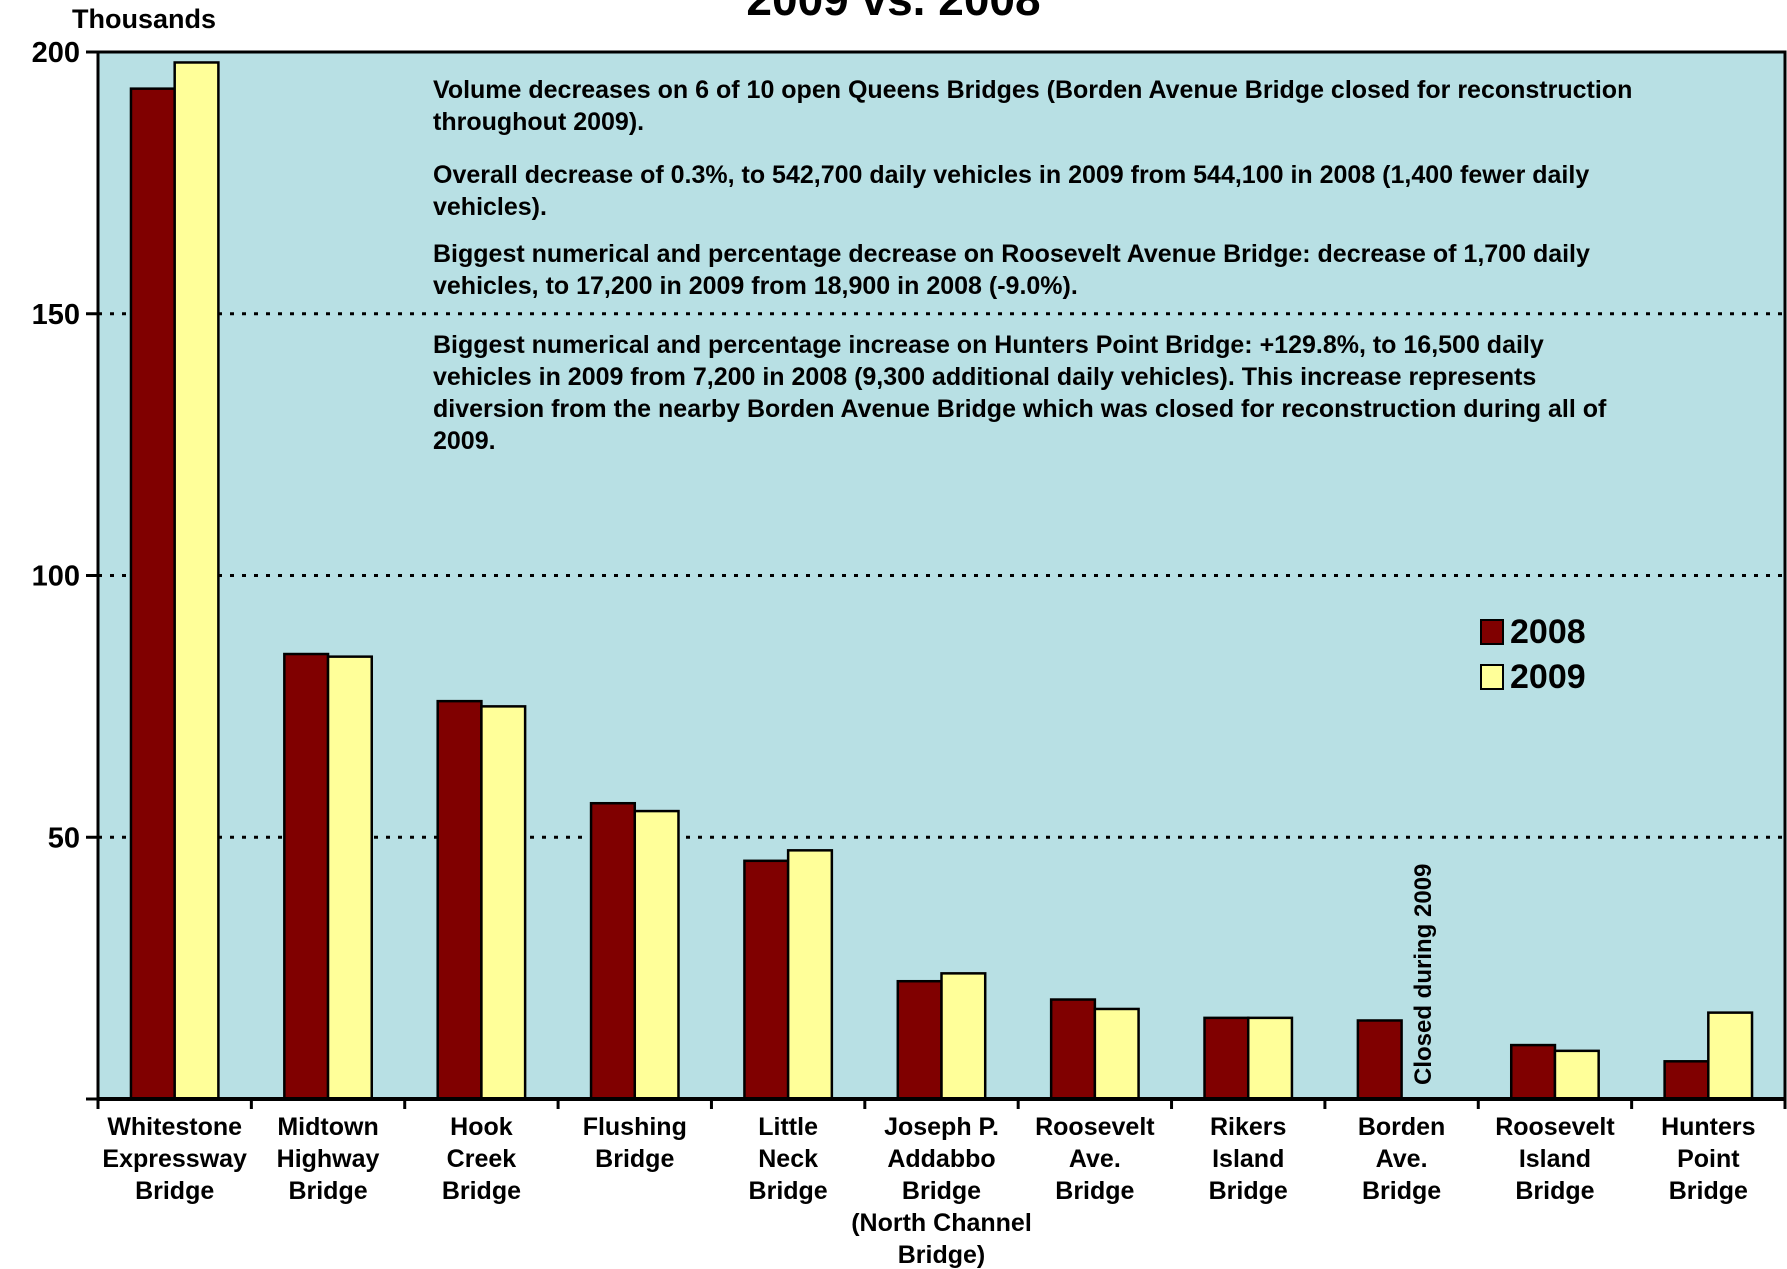 This screenshot has width=1787, height=1269. I want to click on x-tick-label-9-2: Bridge, so click(1554, 1191).